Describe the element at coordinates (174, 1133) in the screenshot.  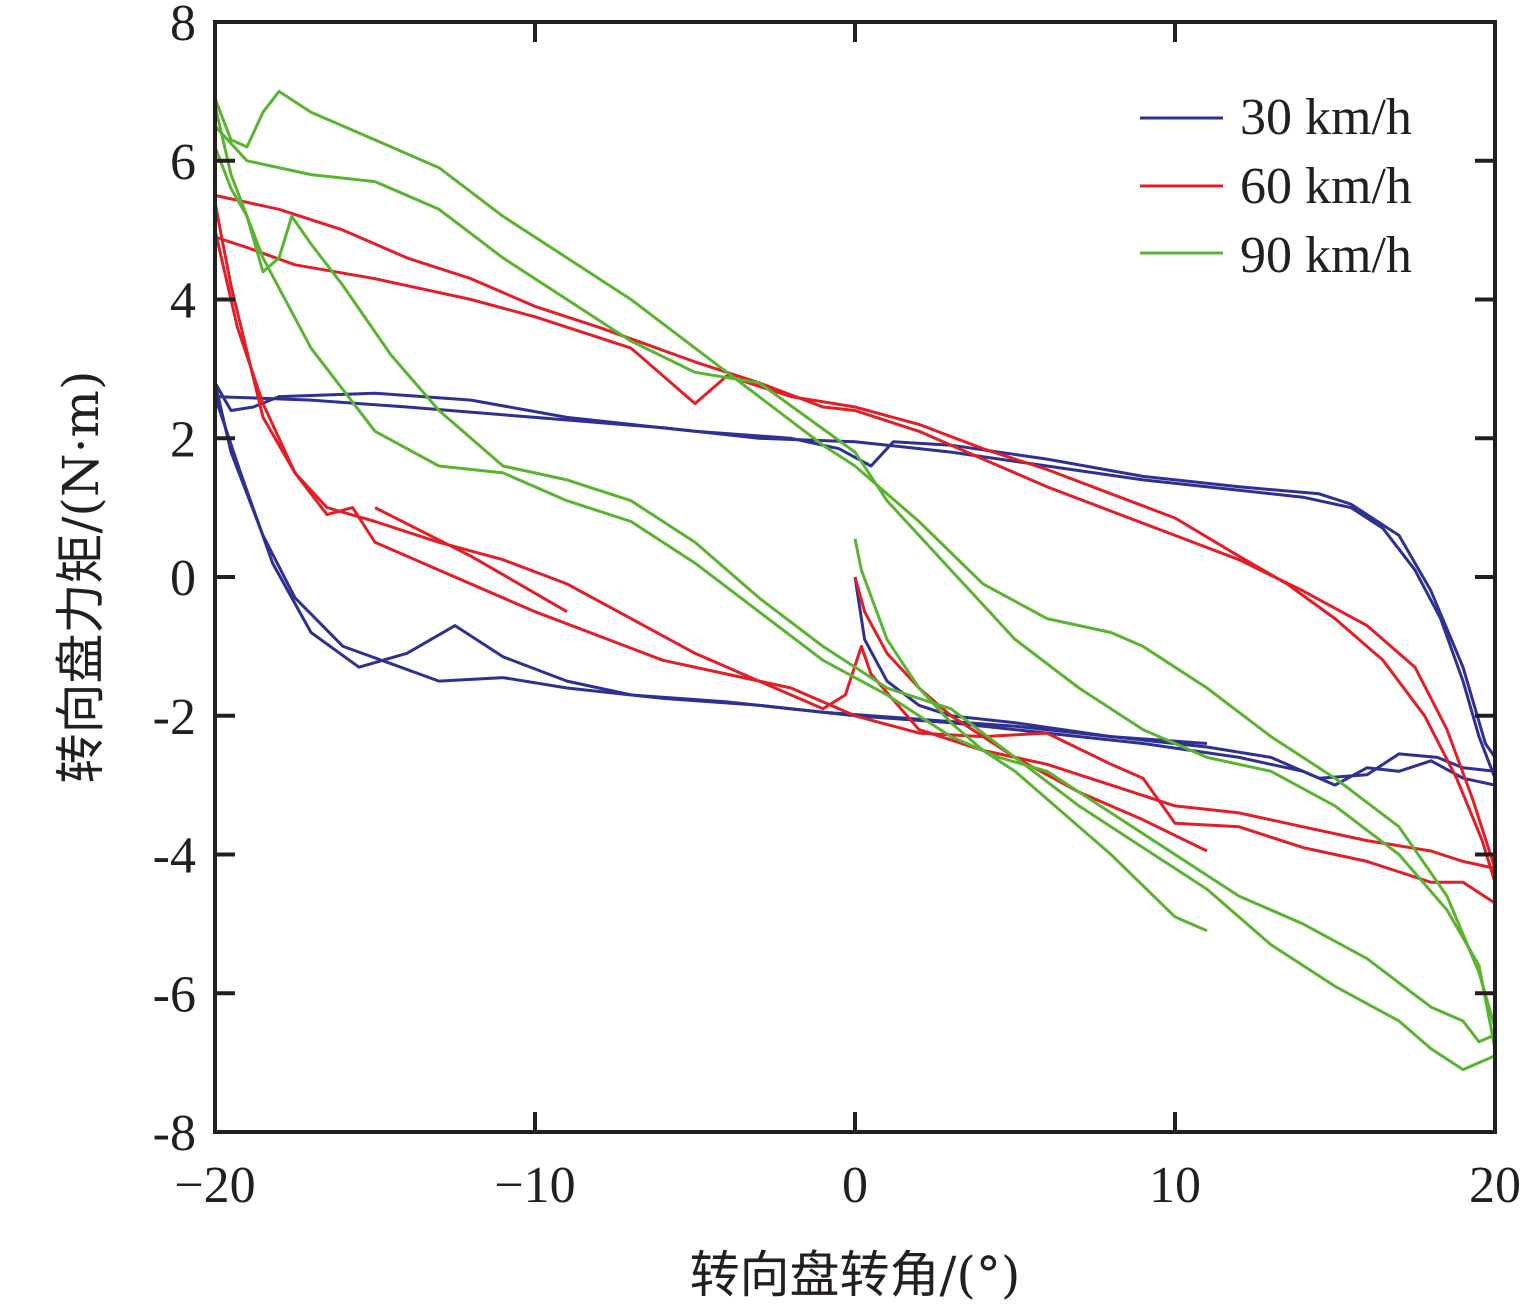
I see `y-tick-label: -8` at that location.